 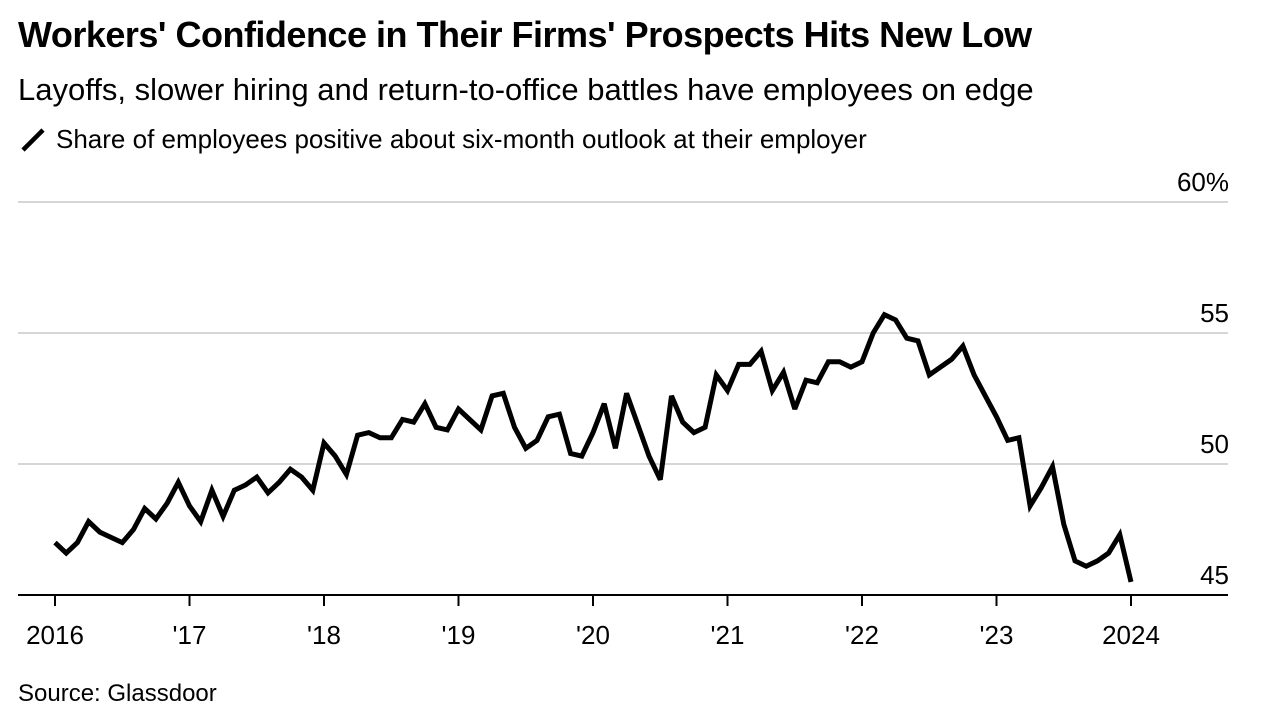 What do you see at coordinates (117, 693) in the screenshot?
I see `source-note: Source: Glassdoor` at bounding box center [117, 693].